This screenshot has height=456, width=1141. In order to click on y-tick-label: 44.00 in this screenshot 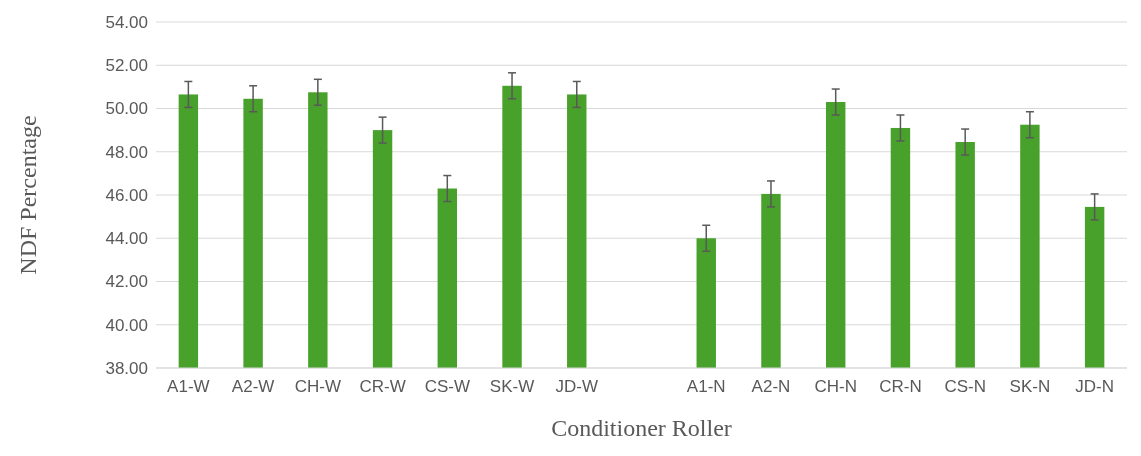, I will do `click(126, 239)`.